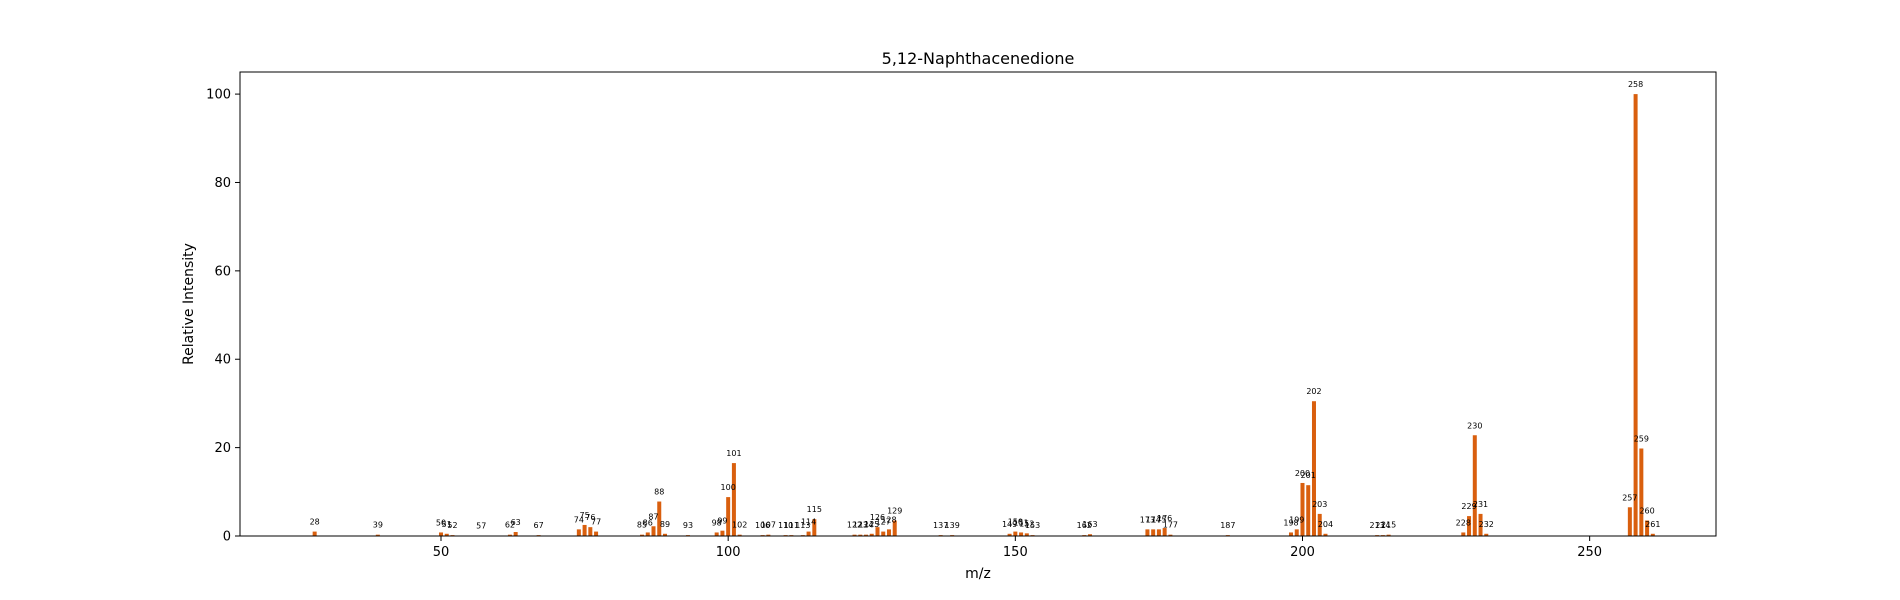 Image resolution: width=1900 pixels, height=600 pixels. Describe the element at coordinates (1480, 504) in the screenshot. I see `peak-label-231: 231` at that location.